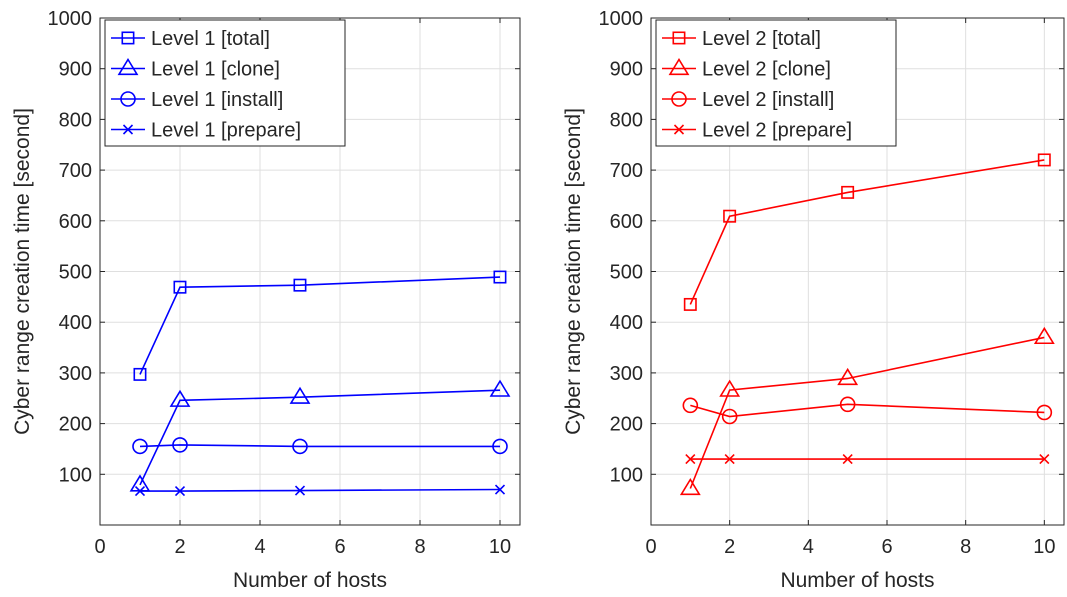 This screenshot has width=1067, height=597. What do you see at coordinates (766, 70) in the screenshot?
I see `legend-label: Level 2 [clone]` at bounding box center [766, 70].